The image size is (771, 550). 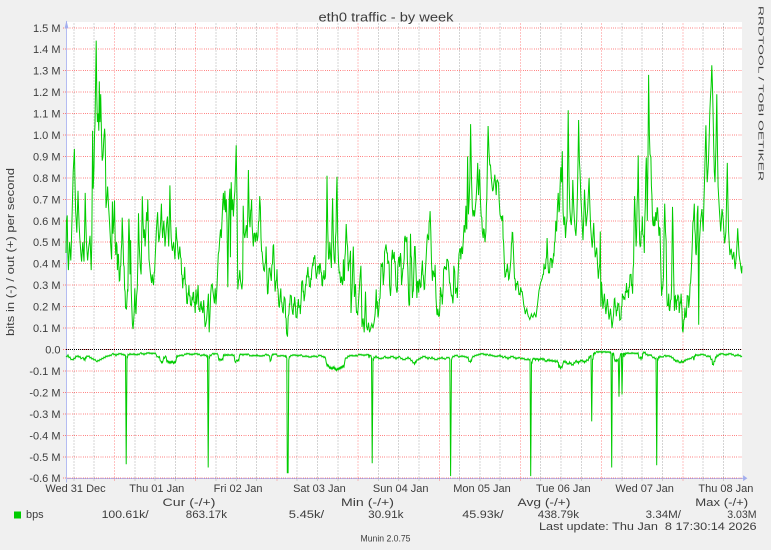 I want to click on svg-text: 438.79k, so click(x=559, y=515).